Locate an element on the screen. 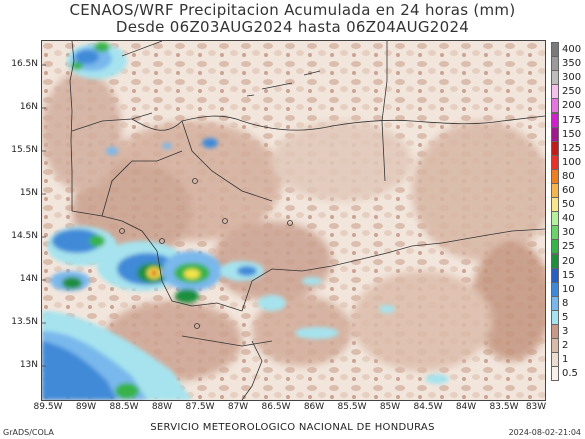 The height and width of the screenshot is (439, 585). colorbar-label: 400 is located at coordinates (572, 49).